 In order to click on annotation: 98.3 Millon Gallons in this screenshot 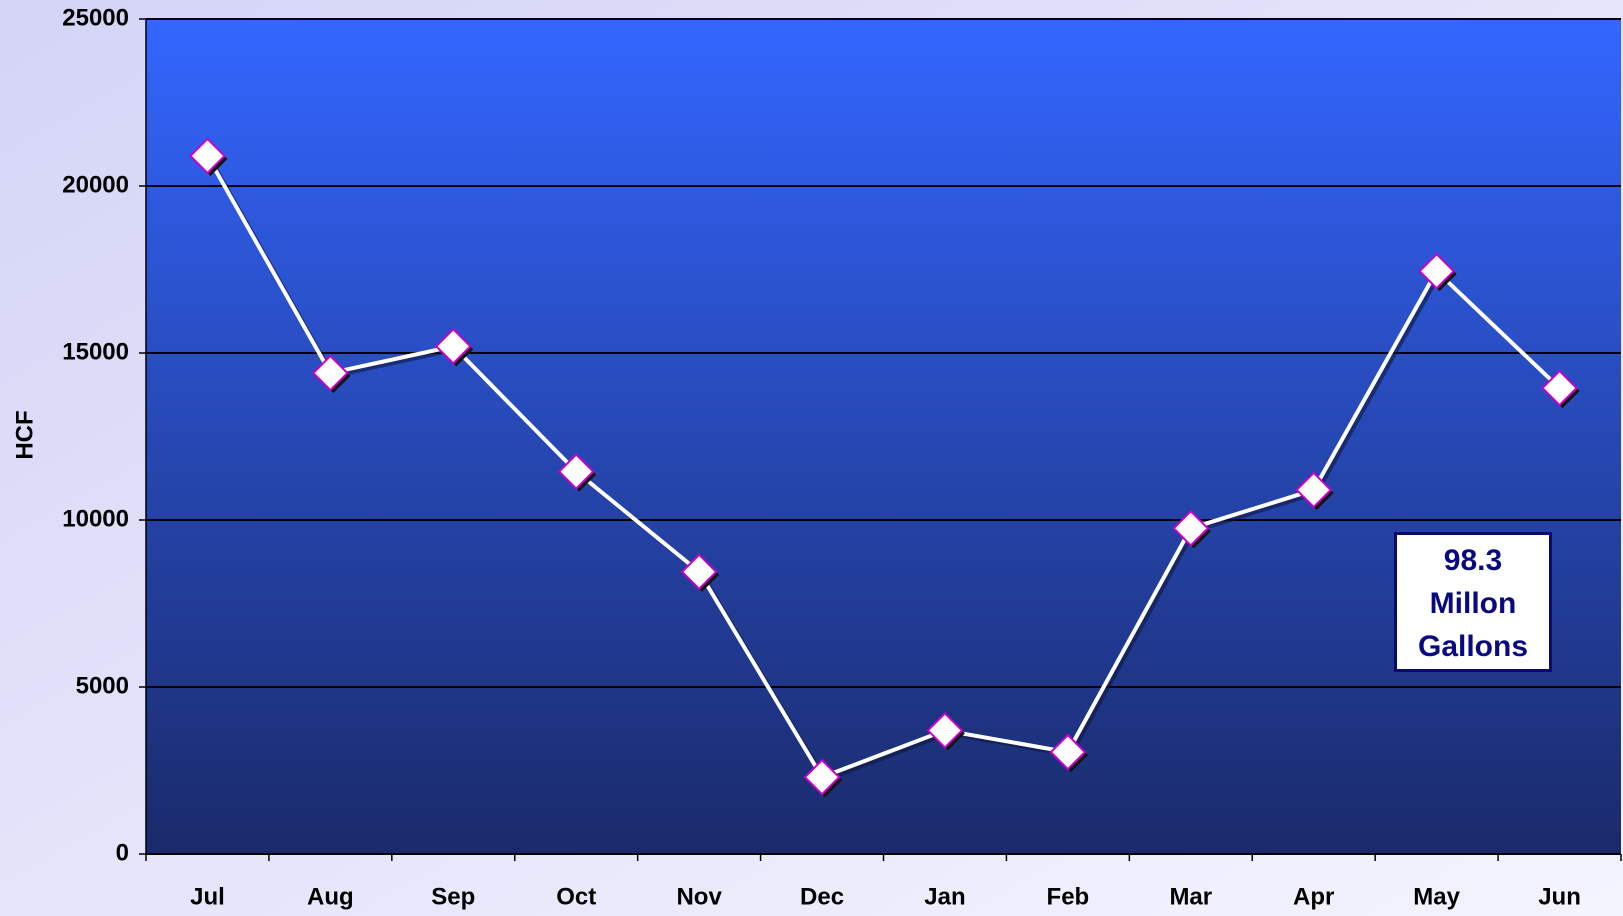, I will do `click(1473, 602)`.